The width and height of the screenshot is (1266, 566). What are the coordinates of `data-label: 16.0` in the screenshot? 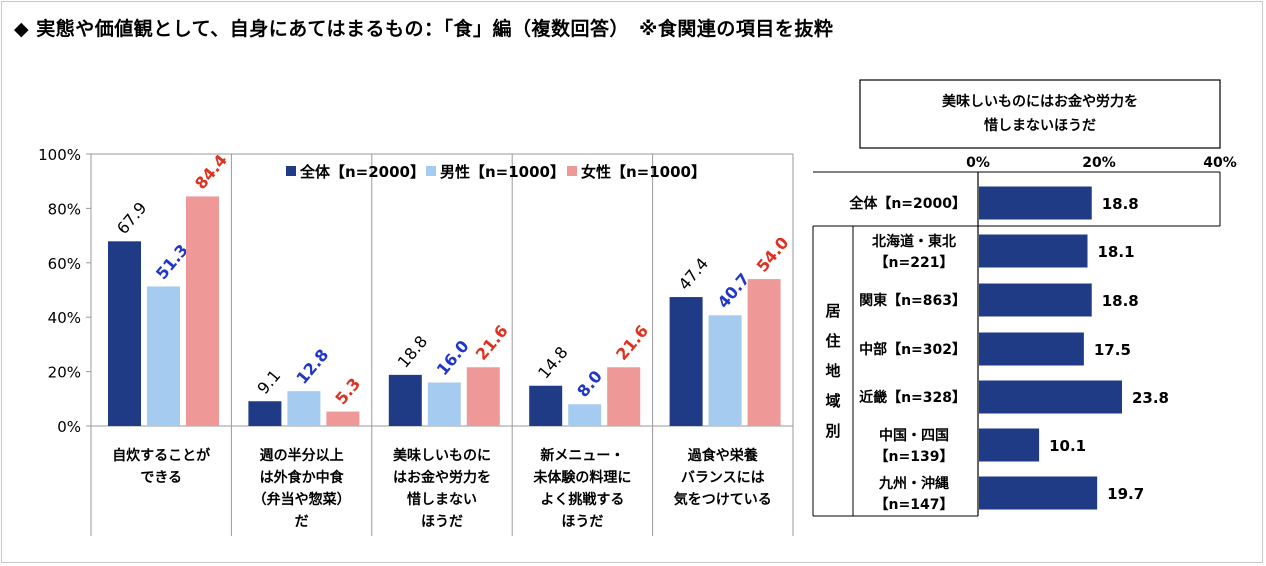 It's located at (453, 358).